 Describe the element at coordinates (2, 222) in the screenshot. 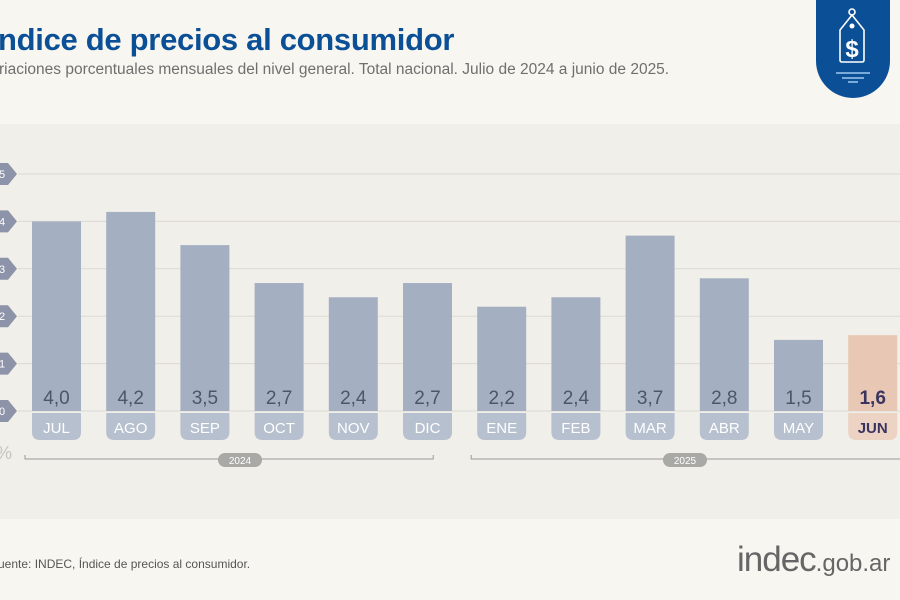

I see `y-tick-label: 4` at that location.